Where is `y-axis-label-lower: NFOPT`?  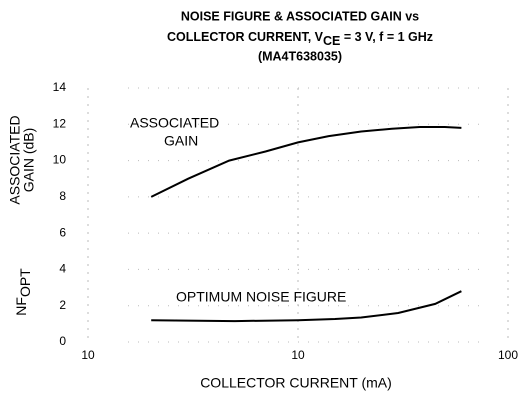 y-axis-label-lower: NFOPT is located at coordinates (23, 292).